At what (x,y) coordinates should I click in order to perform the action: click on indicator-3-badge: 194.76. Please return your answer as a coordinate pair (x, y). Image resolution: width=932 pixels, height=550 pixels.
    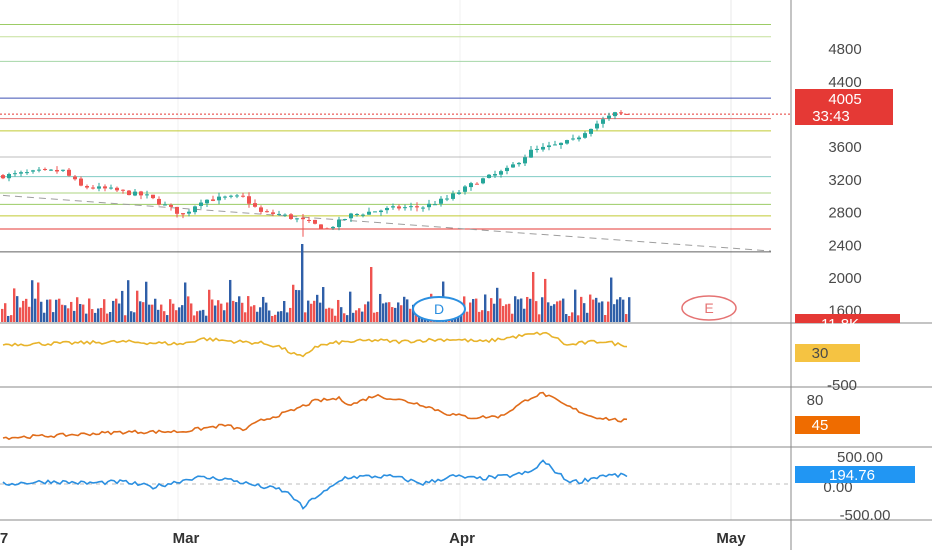
    Looking at the image, I should click on (855, 475).